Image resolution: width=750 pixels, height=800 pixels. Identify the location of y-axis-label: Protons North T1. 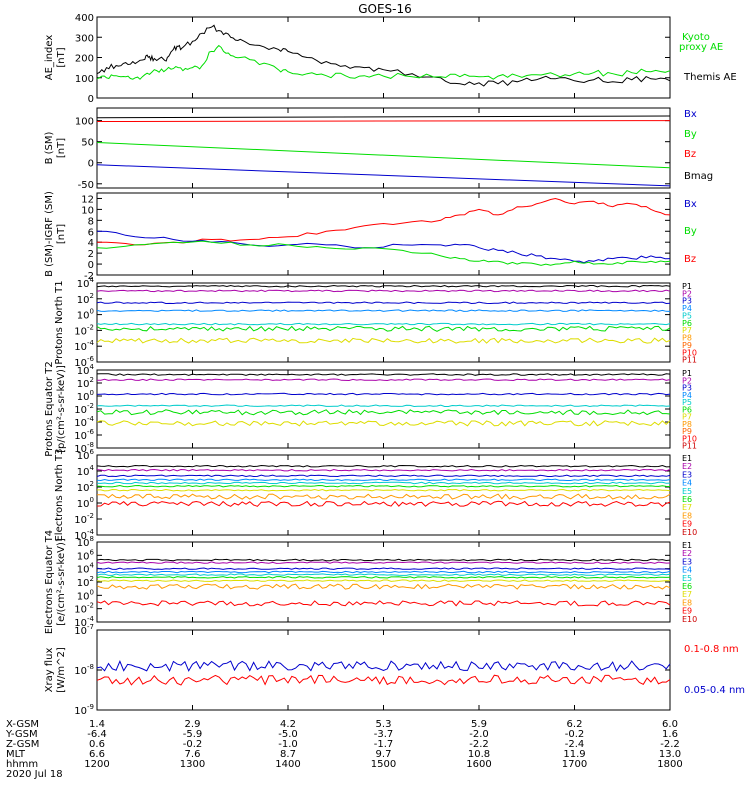
(59, 322).